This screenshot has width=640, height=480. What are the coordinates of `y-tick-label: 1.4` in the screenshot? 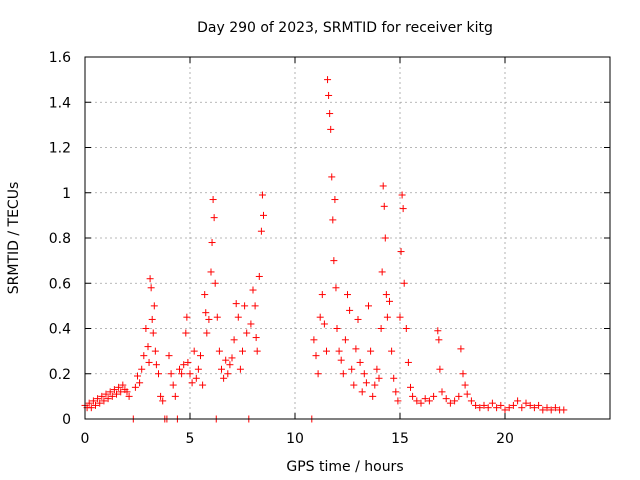 It's located at (60, 103).